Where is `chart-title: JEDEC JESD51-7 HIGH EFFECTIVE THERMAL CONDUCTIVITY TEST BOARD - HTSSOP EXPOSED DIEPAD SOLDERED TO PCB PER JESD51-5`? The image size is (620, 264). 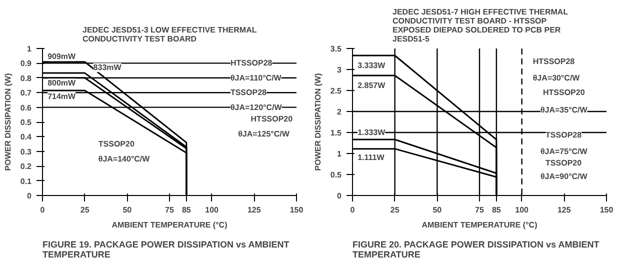
chart-title: JEDEC JESD51-7 HIGH EFFECTIVE THERMAL CONDUCTIVITY TEST BOARD - HTSSOP EXPOSED DIEPAD SOLDERED TO PCB PER JESD51-5 is located at coordinates (480, 26).